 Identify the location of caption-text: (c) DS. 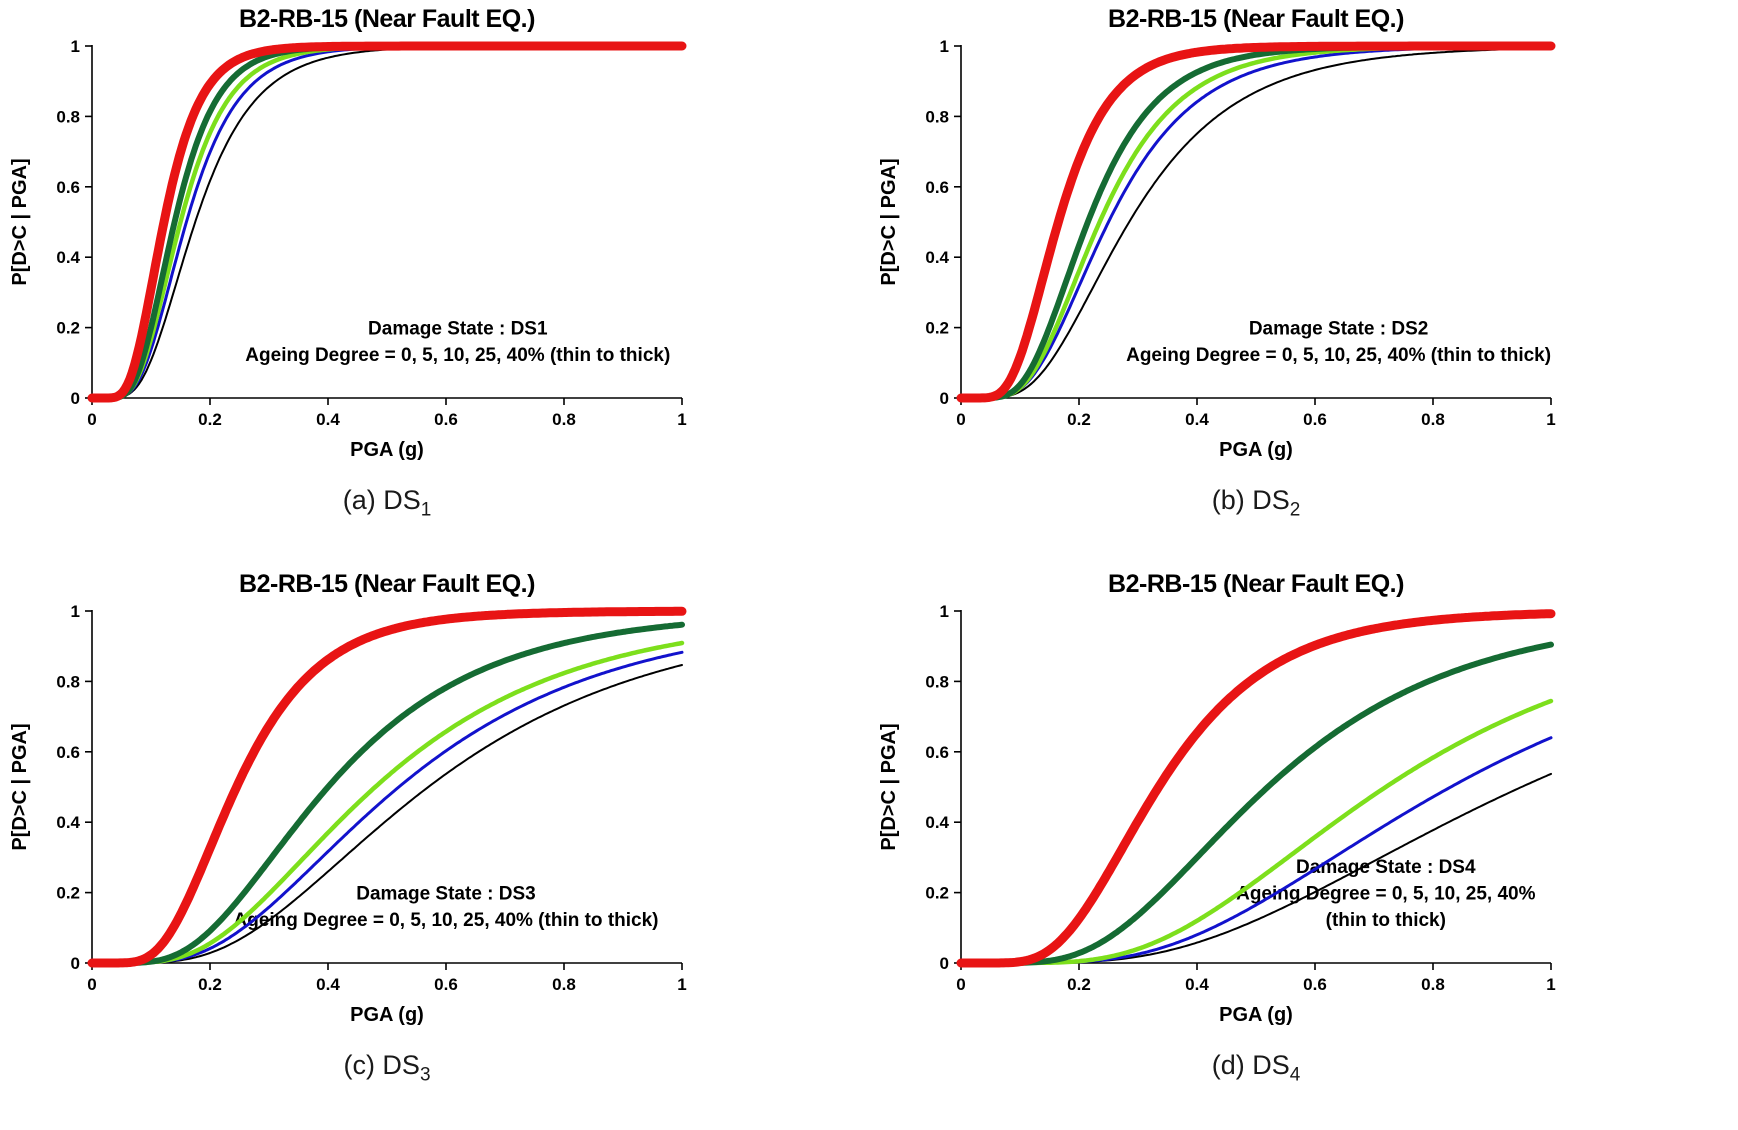
(381, 1065).